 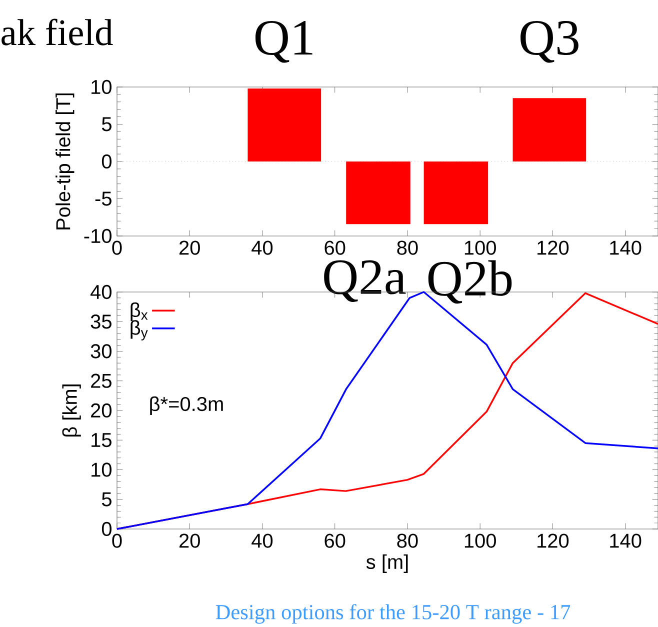 I want to click on y-tick-label: -10, so click(x=98, y=236).